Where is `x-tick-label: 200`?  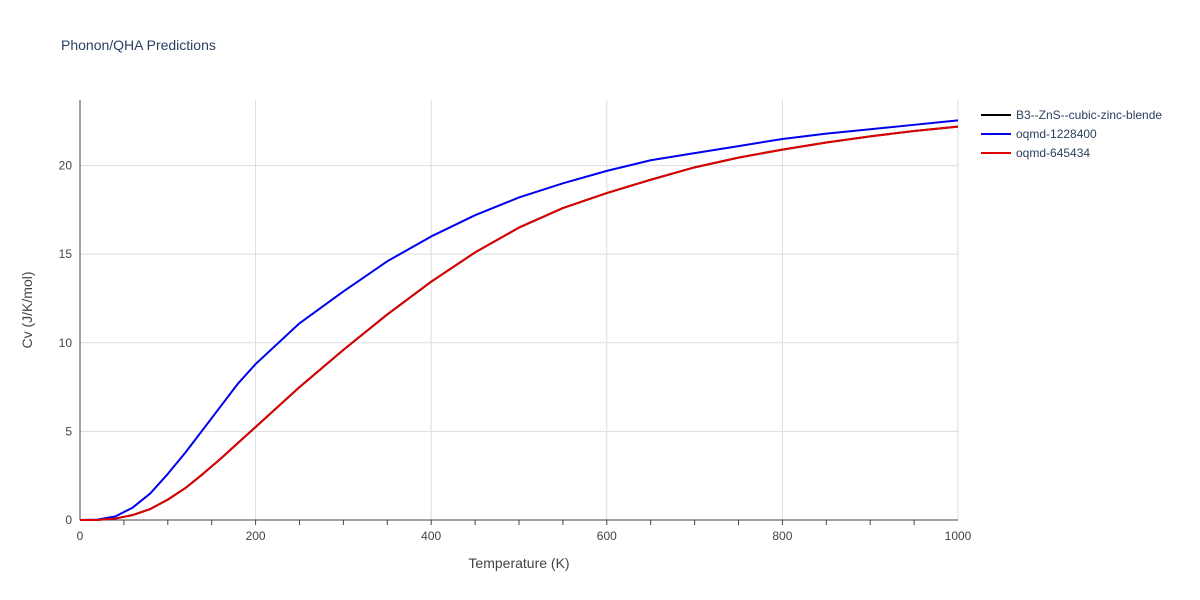 x-tick-label: 200 is located at coordinates (256, 536).